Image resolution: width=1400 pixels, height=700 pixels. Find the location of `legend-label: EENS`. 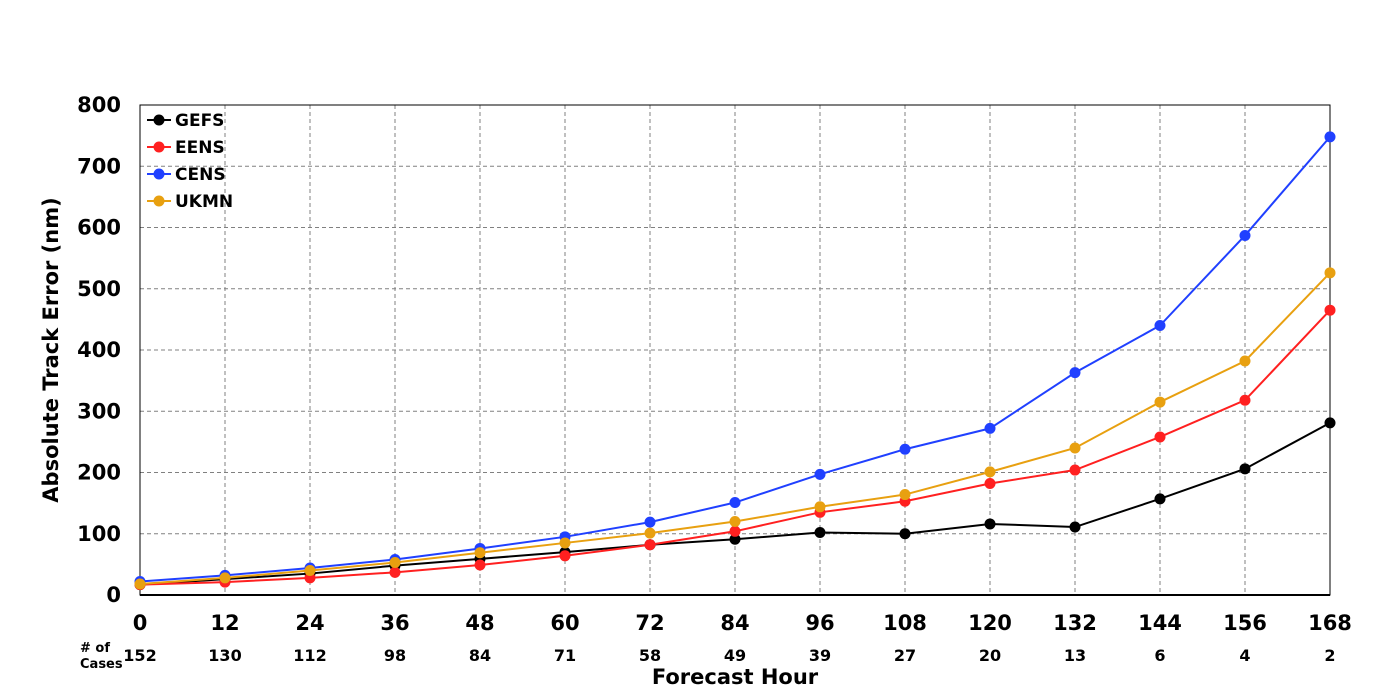

legend-label: EENS is located at coordinates (200, 148).